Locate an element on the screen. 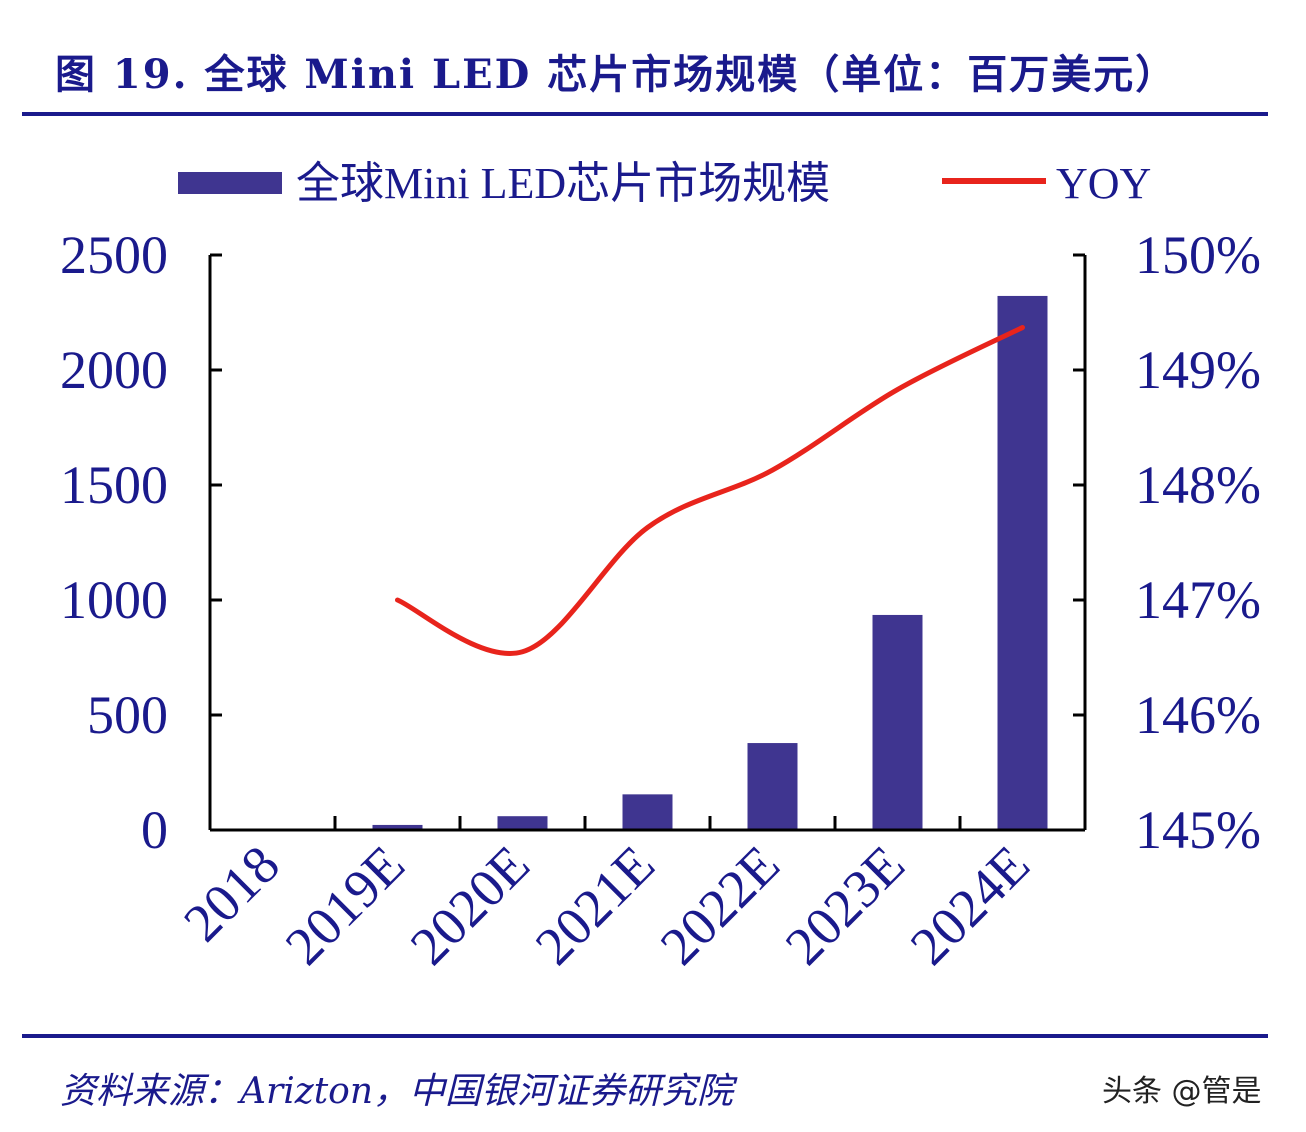  x-tick-label: 2021E is located at coordinates (595, 905).